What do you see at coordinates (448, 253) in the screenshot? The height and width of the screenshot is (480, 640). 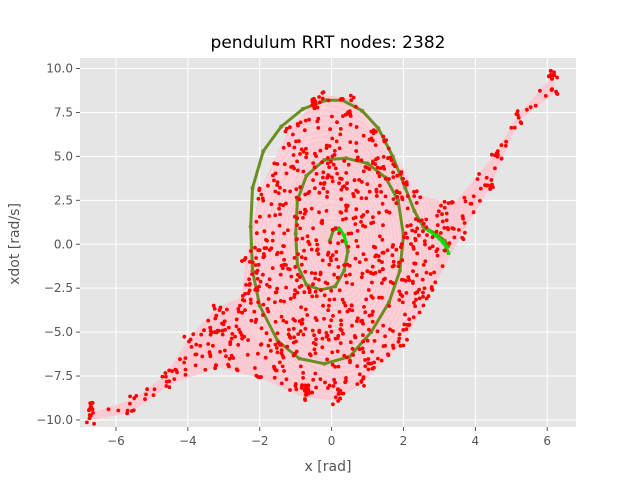 I see `path-goal-segment-point` at bounding box center [448, 253].